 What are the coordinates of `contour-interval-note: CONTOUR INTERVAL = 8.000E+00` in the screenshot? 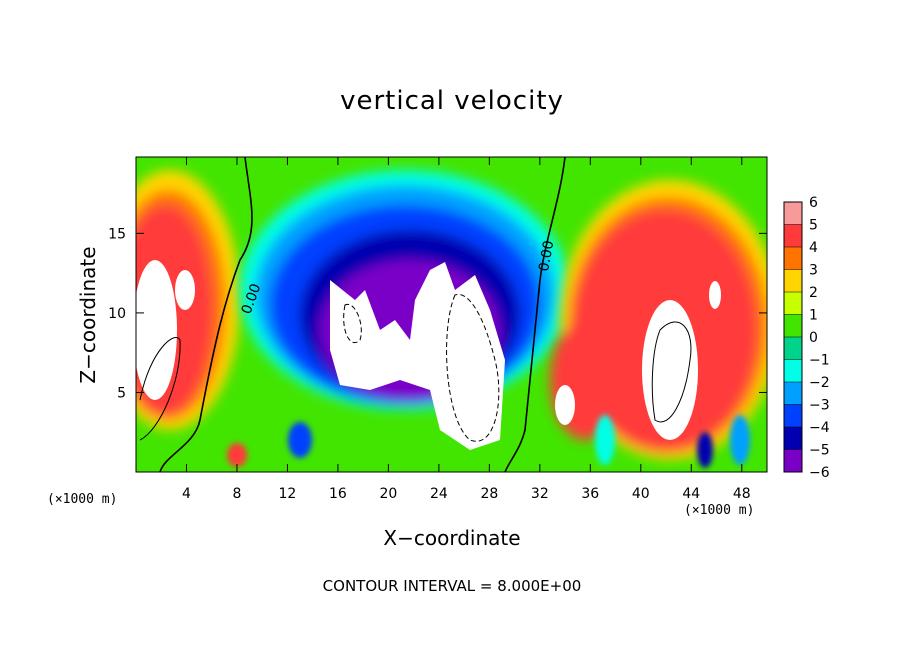 It's located at (452, 586).